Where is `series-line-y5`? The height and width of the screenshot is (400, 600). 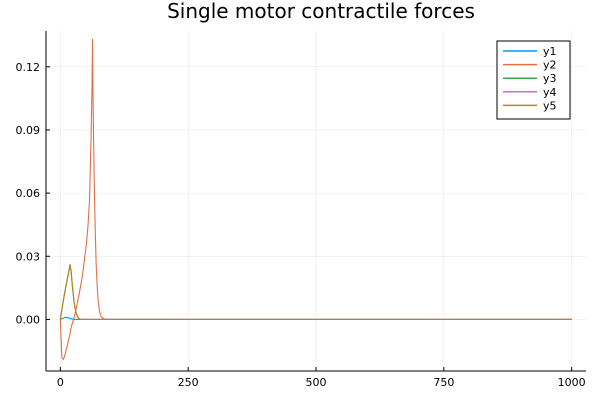 series-line-y5 is located at coordinates (315, 292).